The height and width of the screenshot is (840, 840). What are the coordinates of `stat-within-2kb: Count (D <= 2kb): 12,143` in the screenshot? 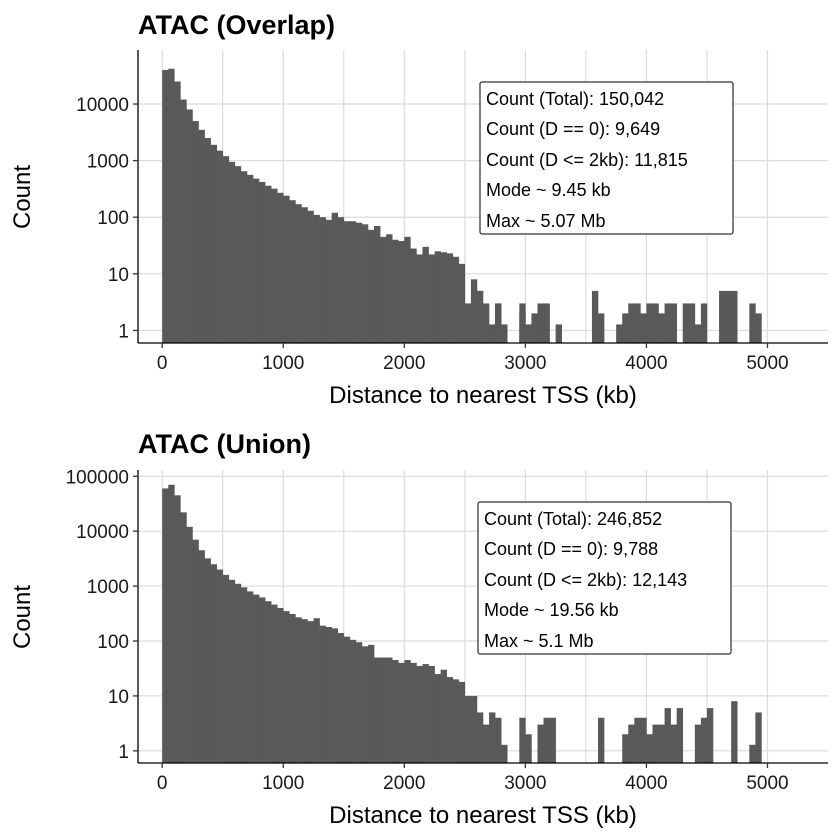 It's located at (585, 580).